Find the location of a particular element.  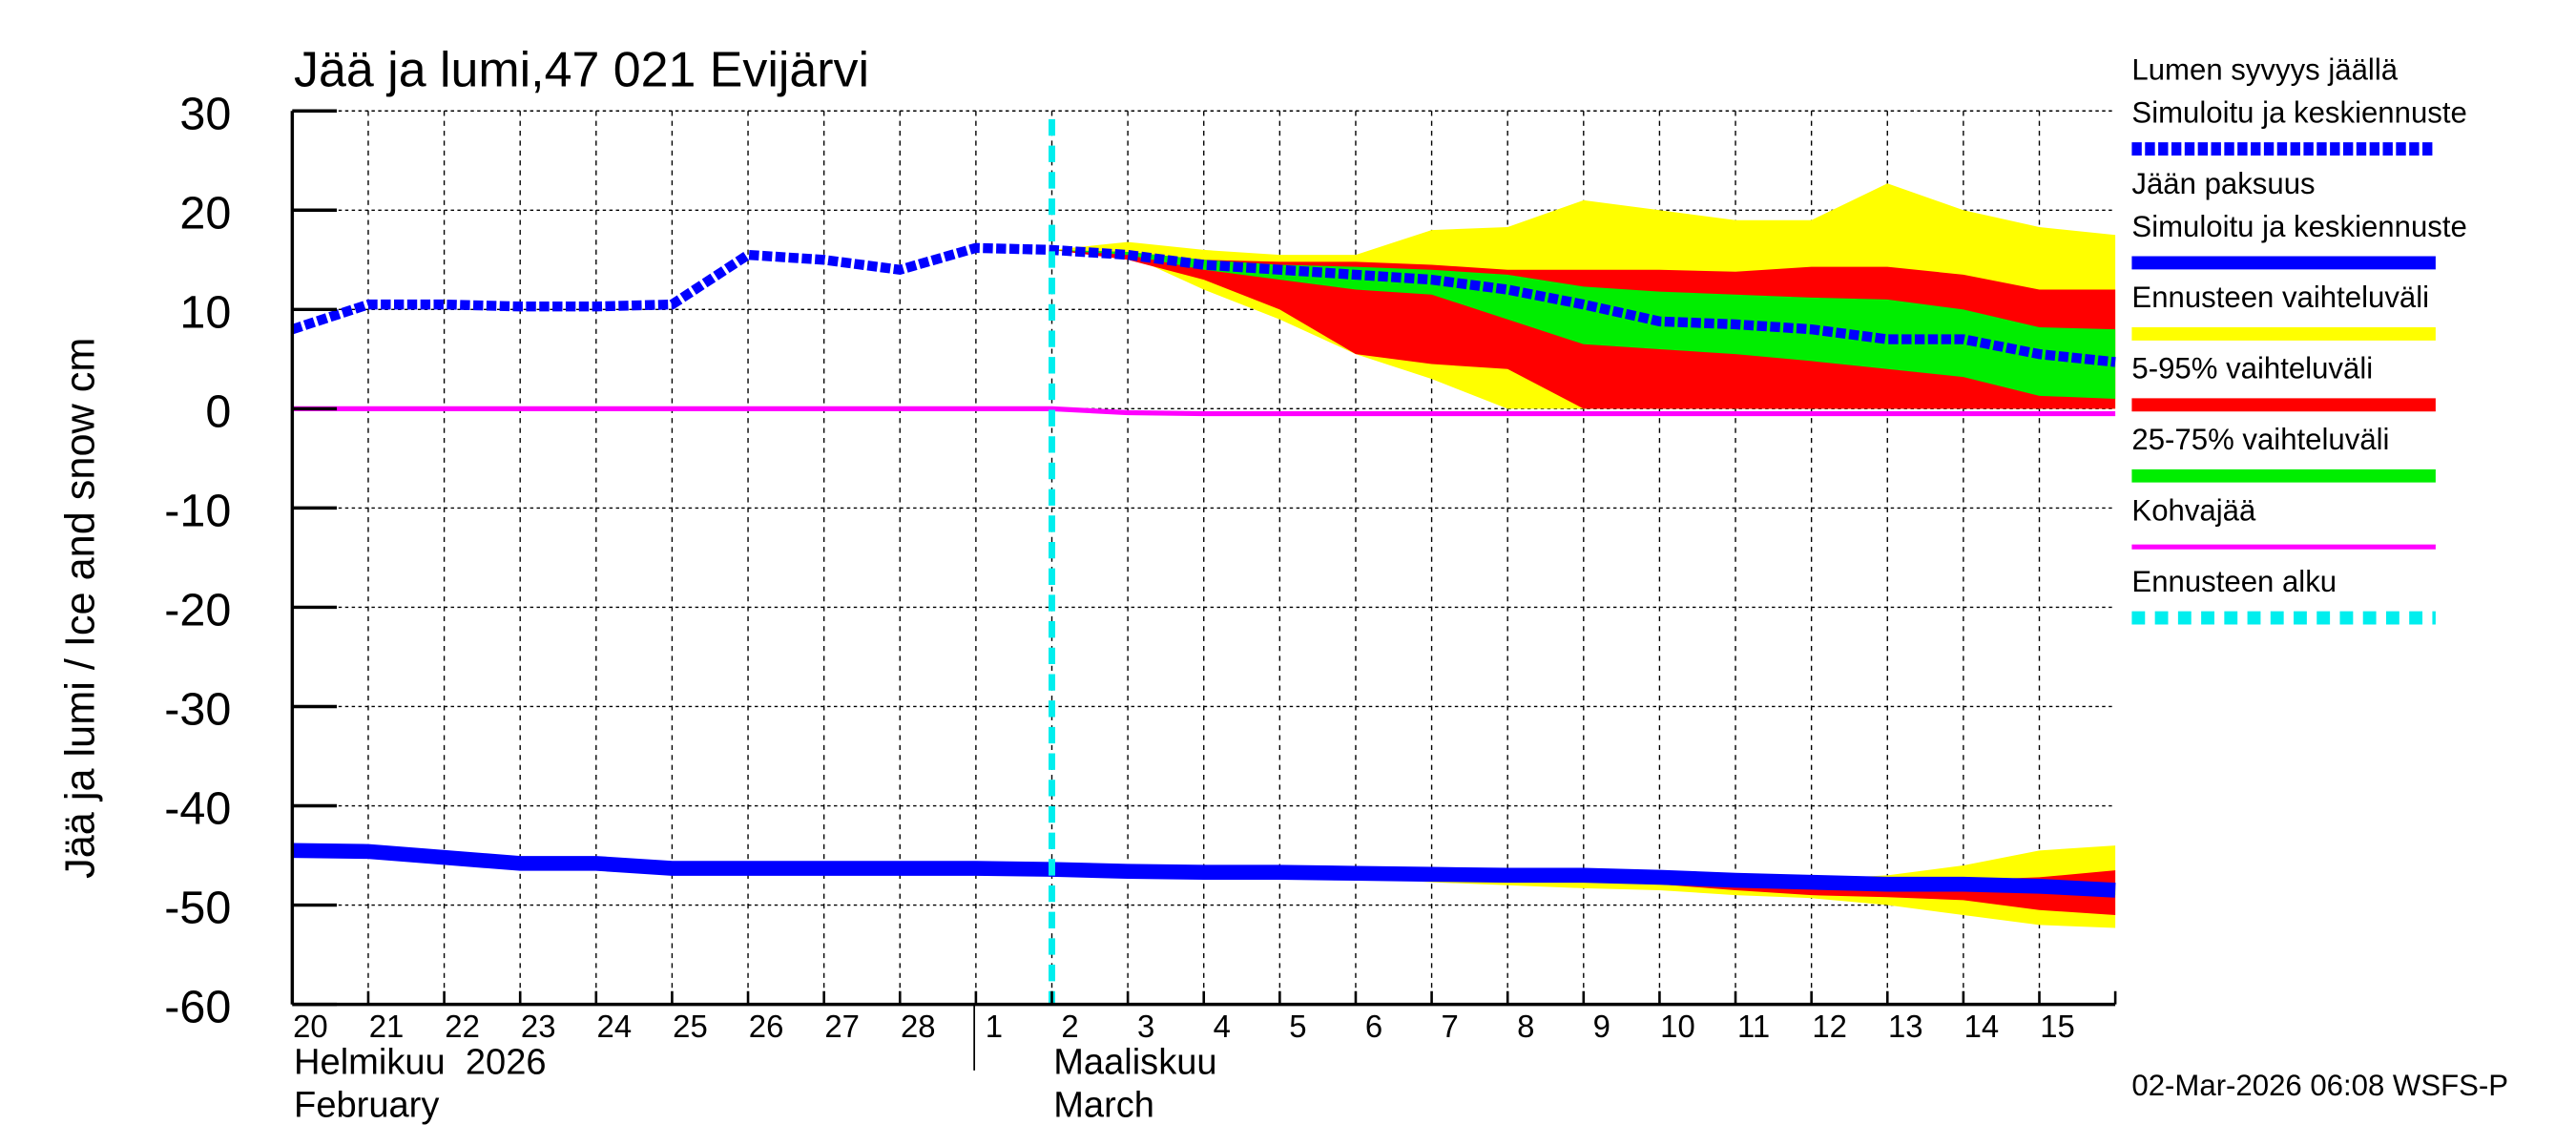

series-kohvajaa is located at coordinates (1204, 411).